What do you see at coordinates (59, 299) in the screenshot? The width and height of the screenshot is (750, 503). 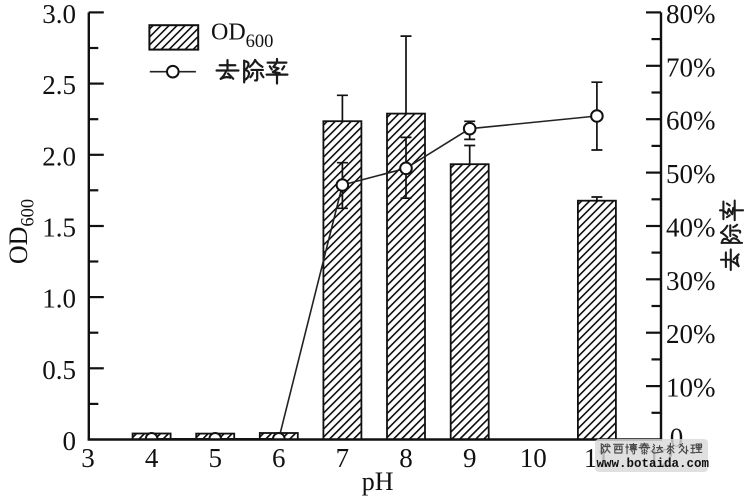 I see `svg-text: 1.0` at bounding box center [59, 299].